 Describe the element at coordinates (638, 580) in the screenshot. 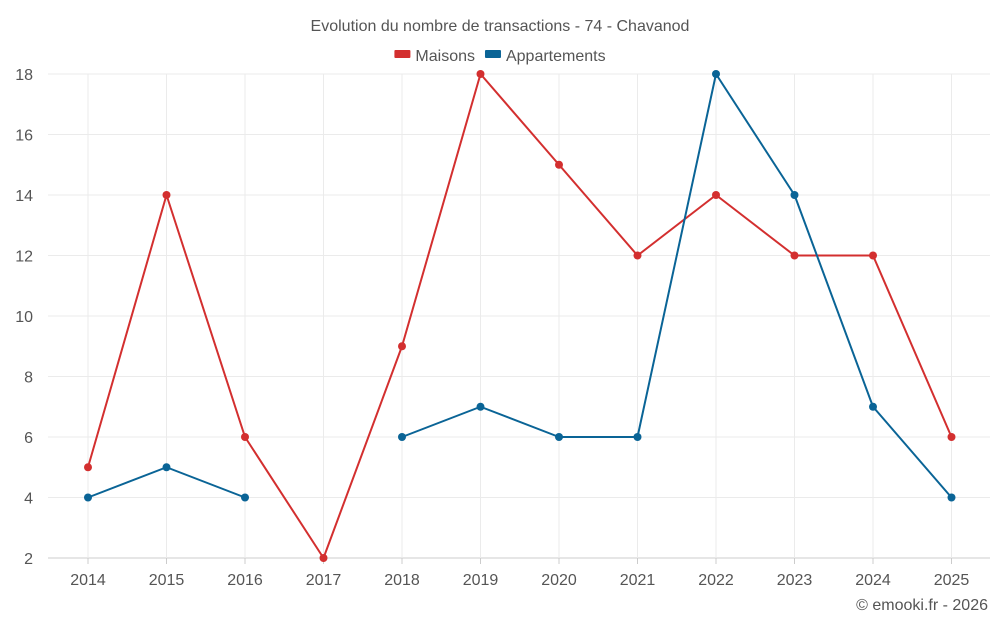

I see `x-tick-label: 2021` at that location.